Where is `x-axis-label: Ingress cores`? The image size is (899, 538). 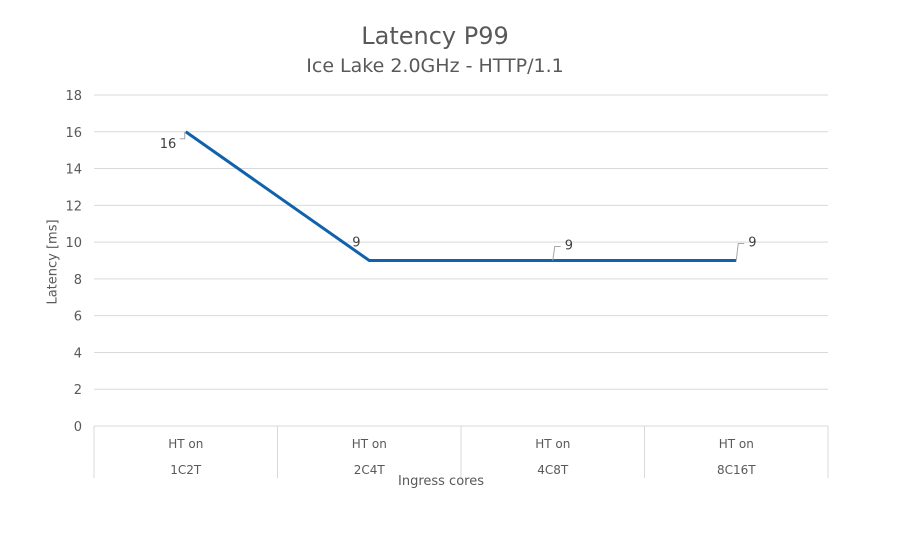 x-axis-label: Ingress cores is located at coordinates (441, 481).